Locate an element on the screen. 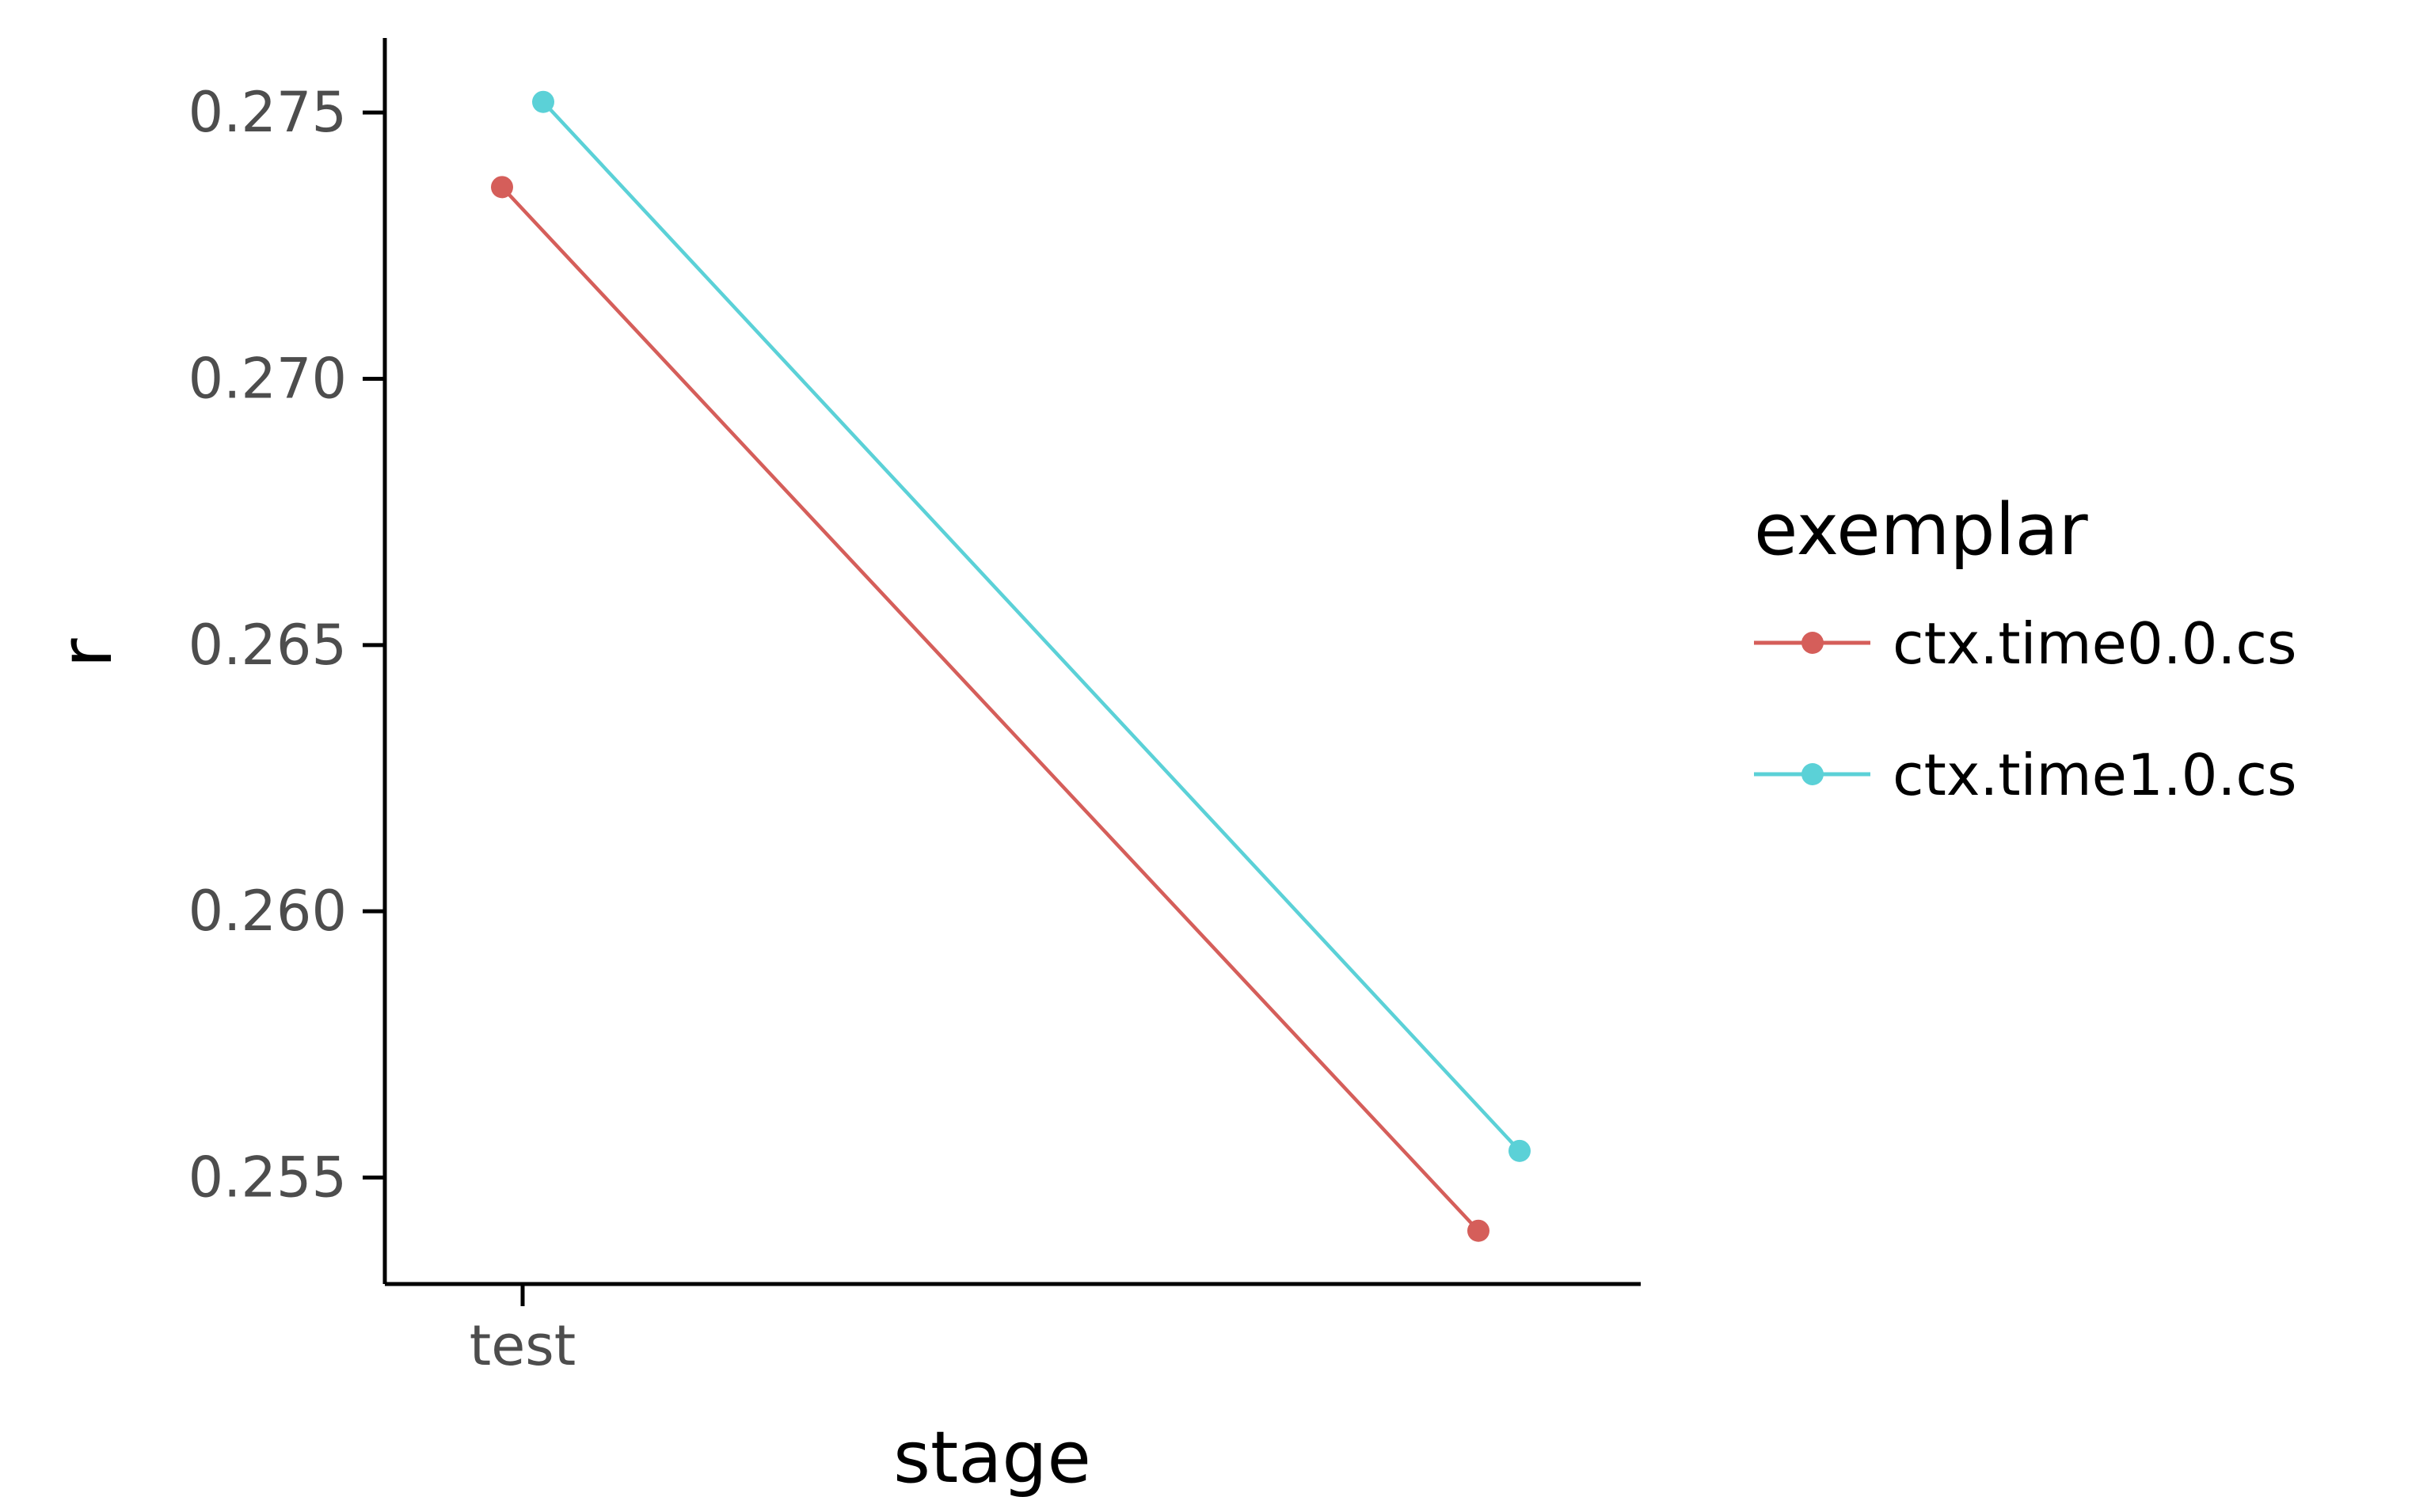 The width and height of the screenshot is (2431, 1512). y-axis-title: r is located at coordinates (86, 652).